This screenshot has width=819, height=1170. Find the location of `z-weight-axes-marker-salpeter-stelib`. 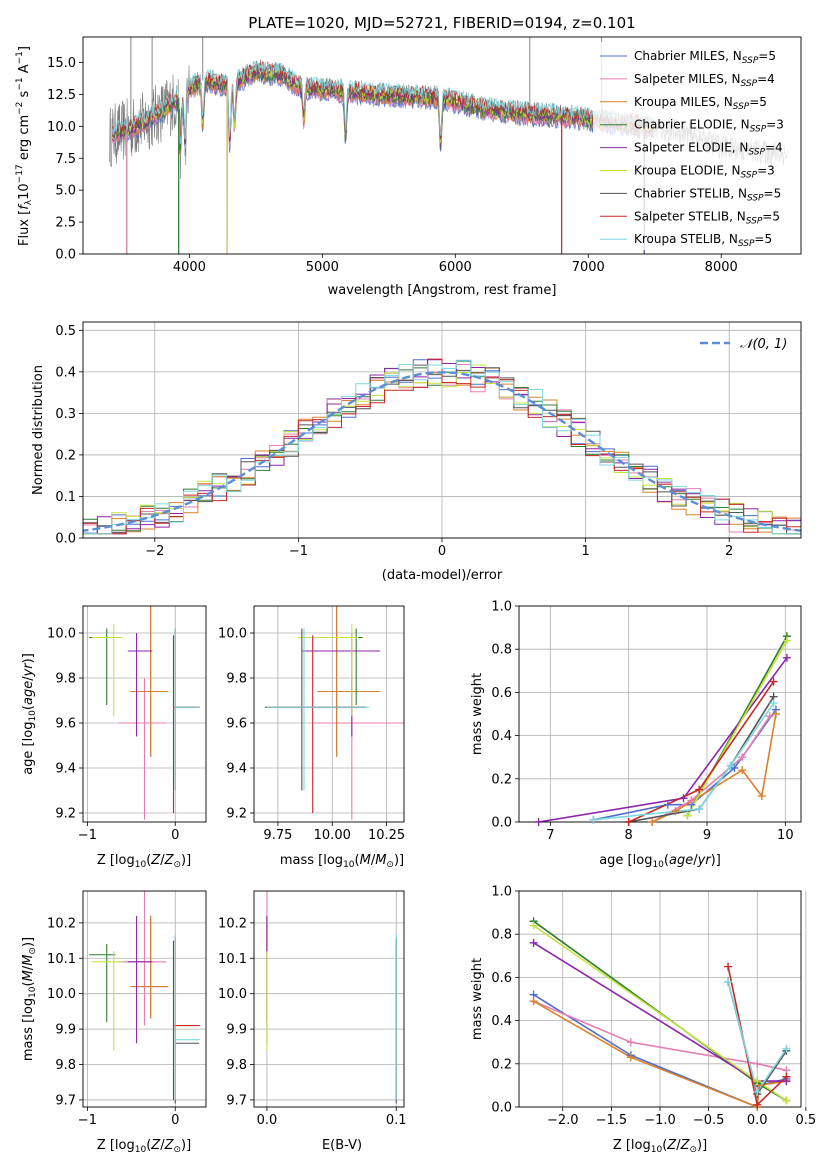

z-weight-axes-marker-salpeter-stelib is located at coordinates (728, 966).